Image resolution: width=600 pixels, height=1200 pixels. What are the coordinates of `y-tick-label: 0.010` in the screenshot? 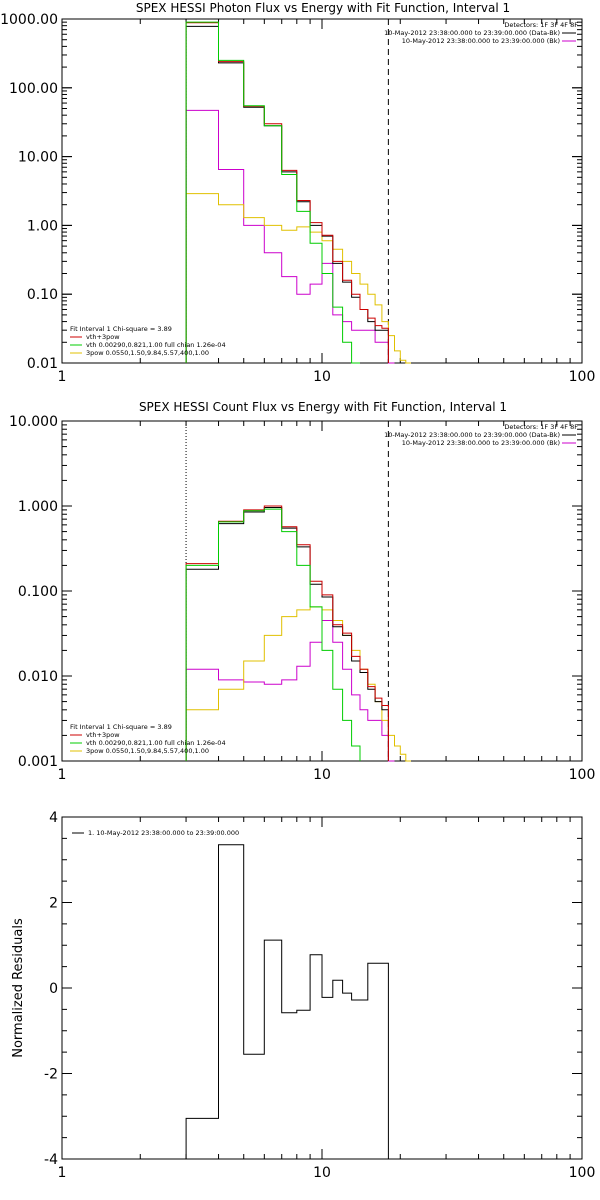 It's located at (38, 677).